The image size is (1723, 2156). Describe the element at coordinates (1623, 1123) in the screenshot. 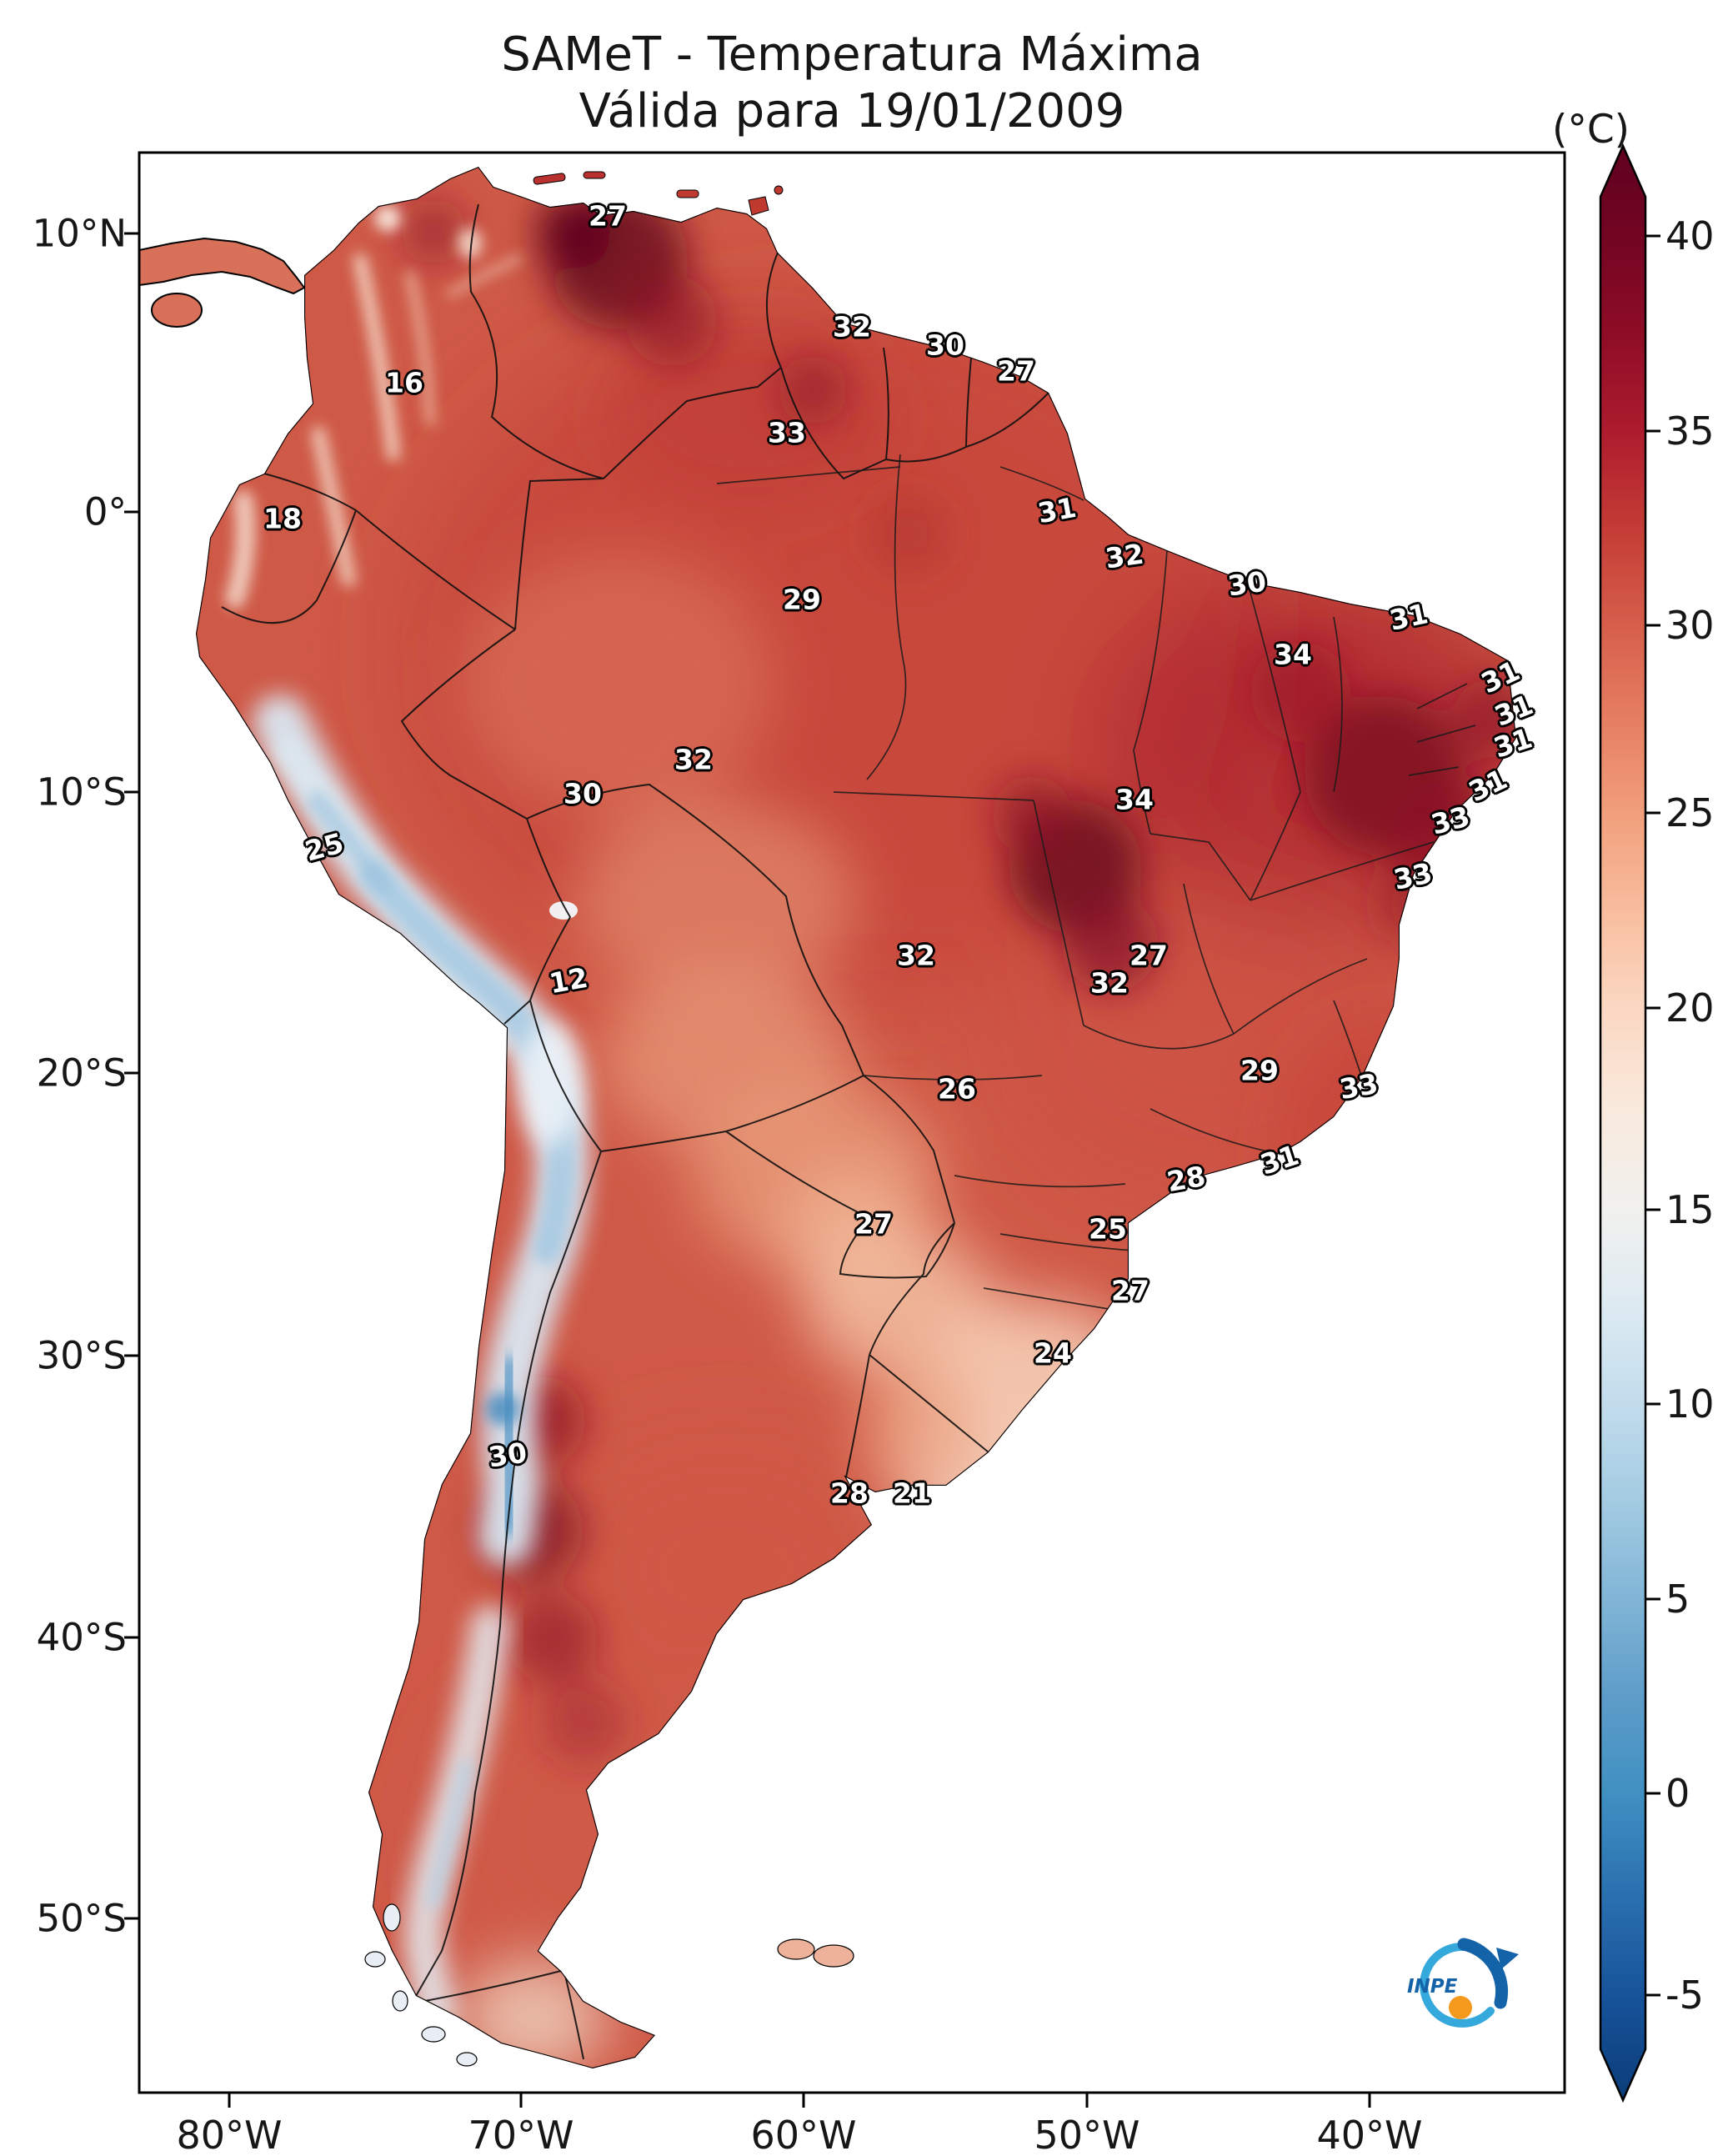

I see `colorbar` at that location.